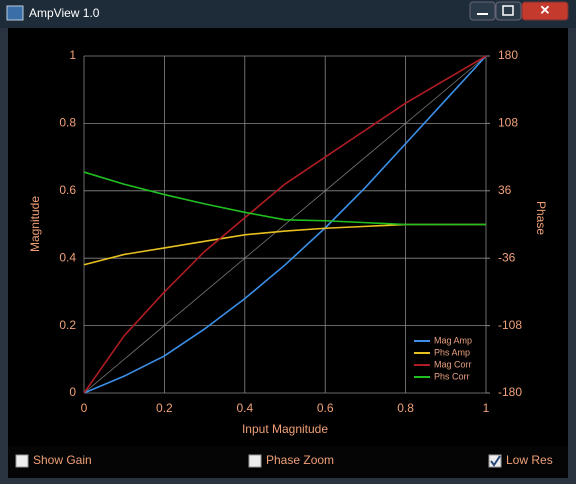 This screenshot has height=484, width=576. I want to click on controls-panel, so click(288, 462).